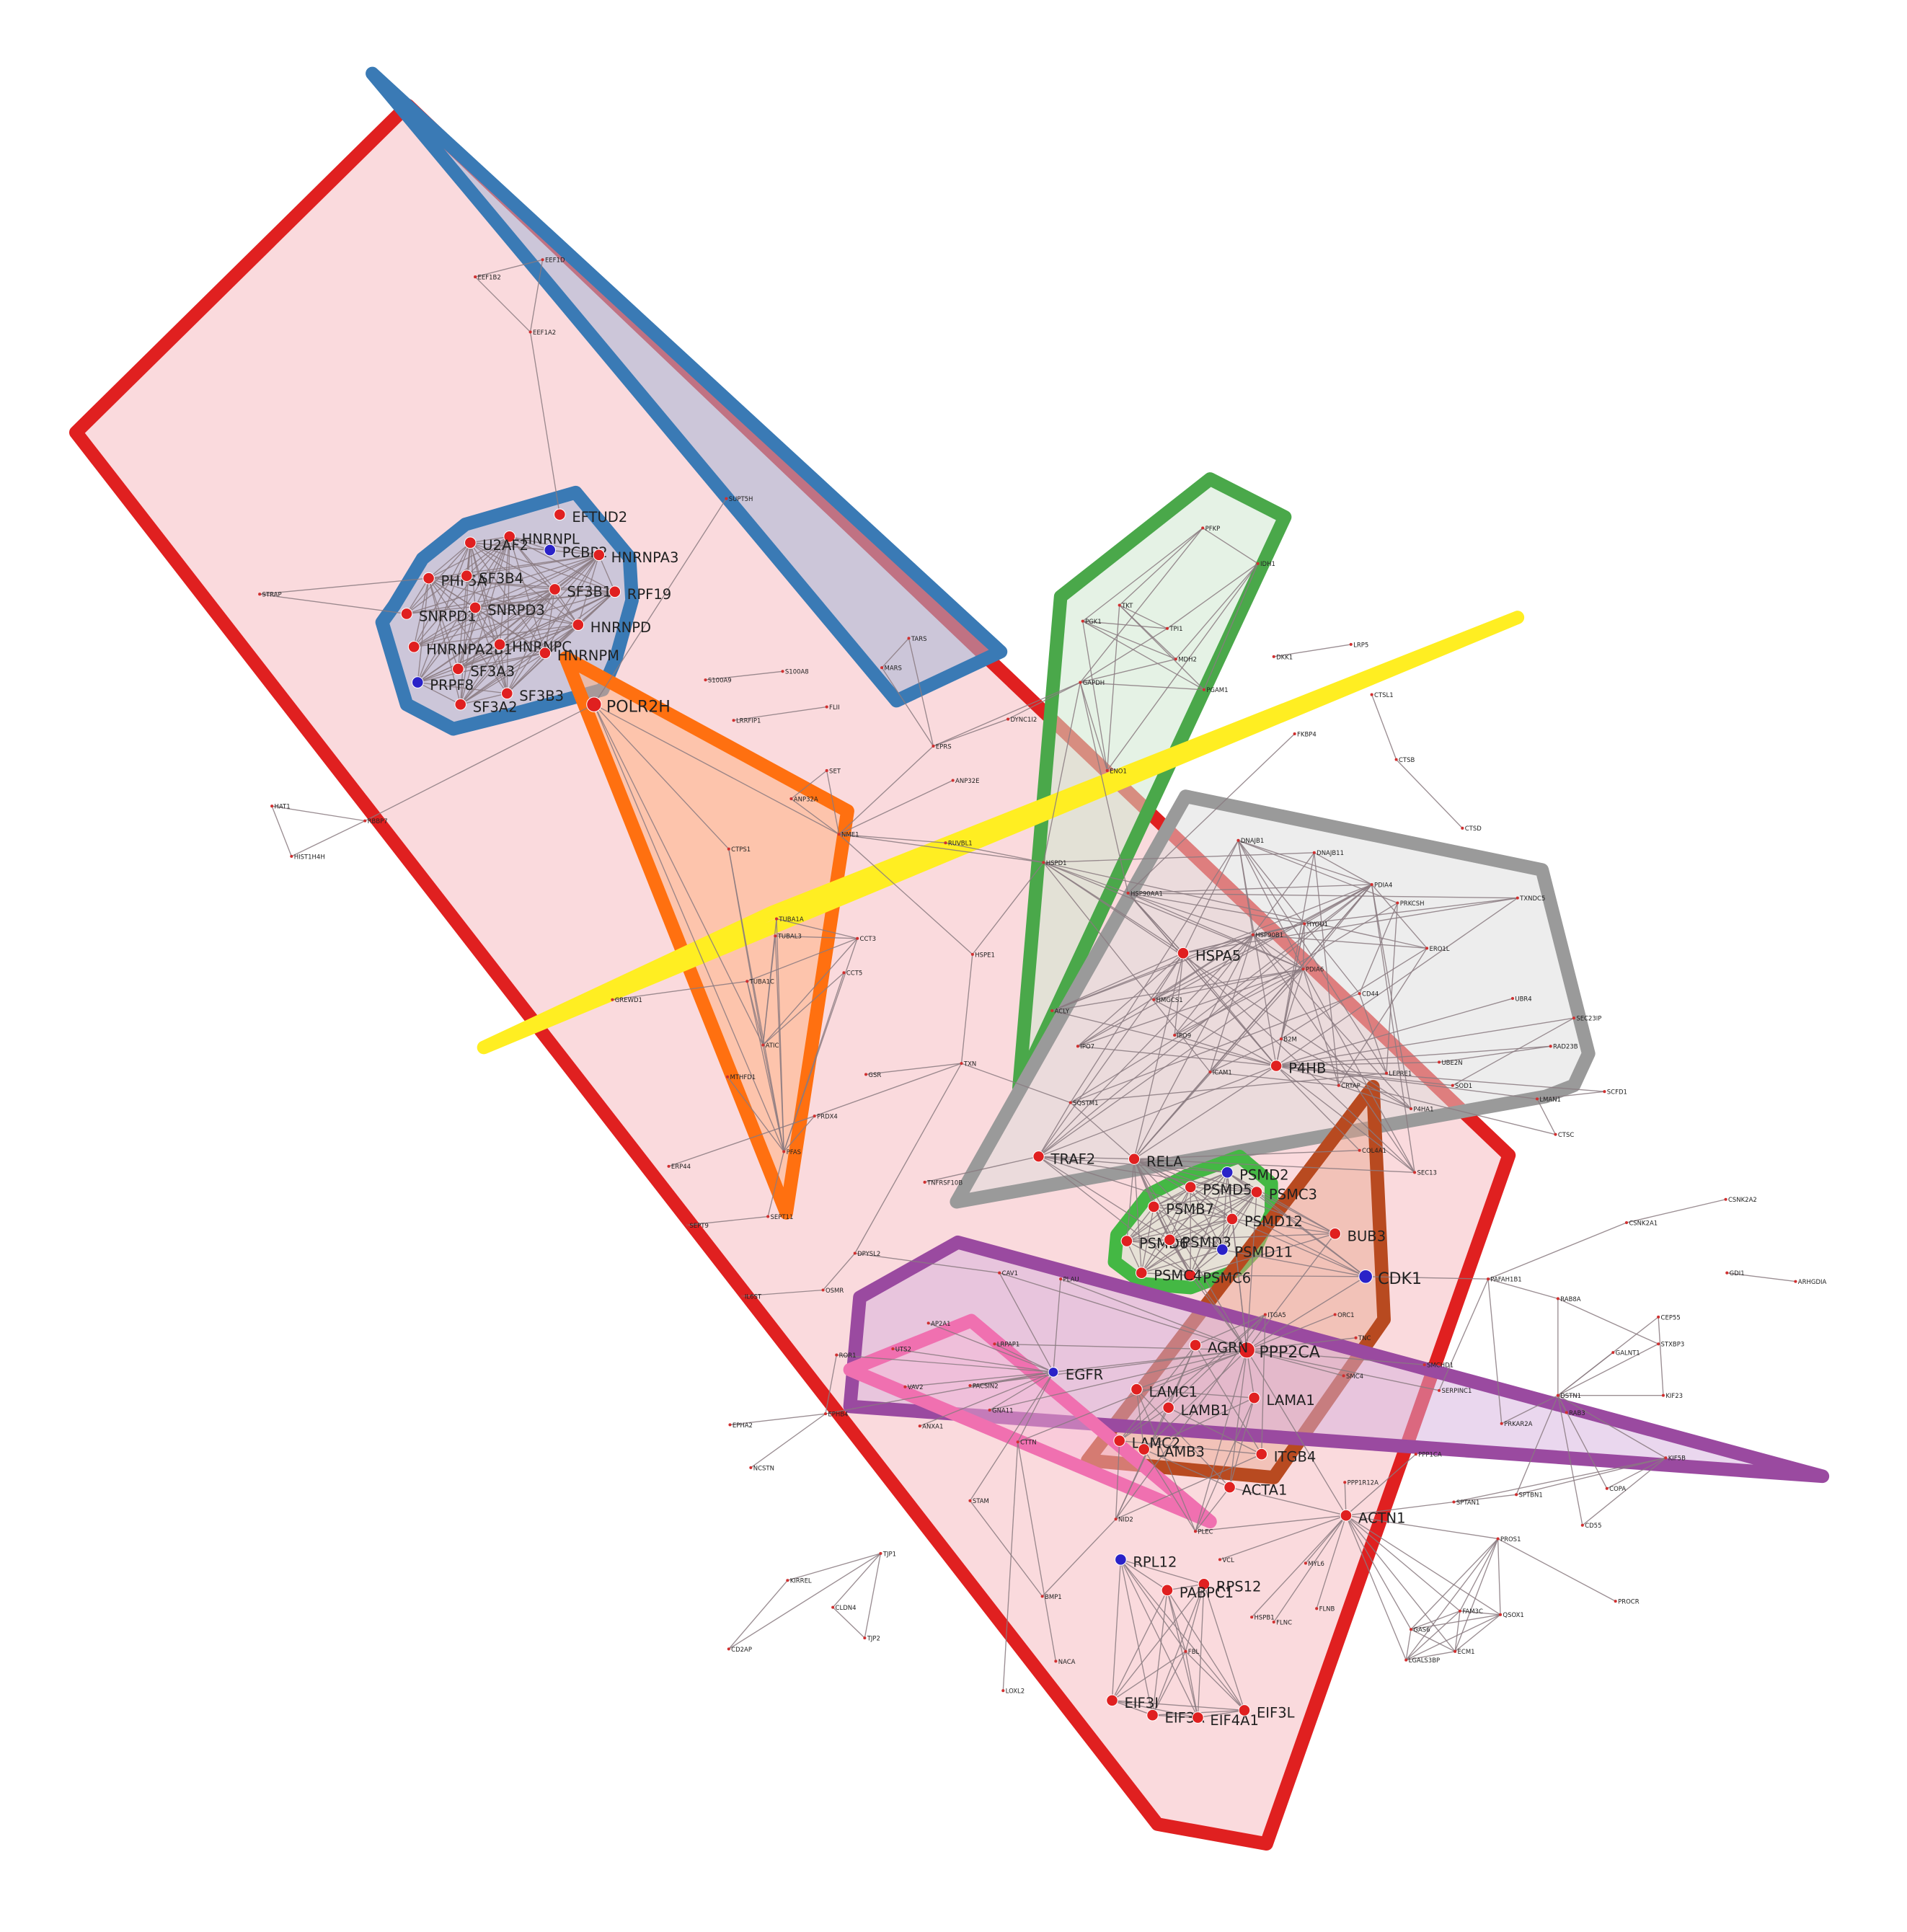 Image resolution: width=1907 pixels, height=1932 pixels. Describe the element at coordinates (1256, 1192) in the screenshot. I see `node-psmc3` at that location.